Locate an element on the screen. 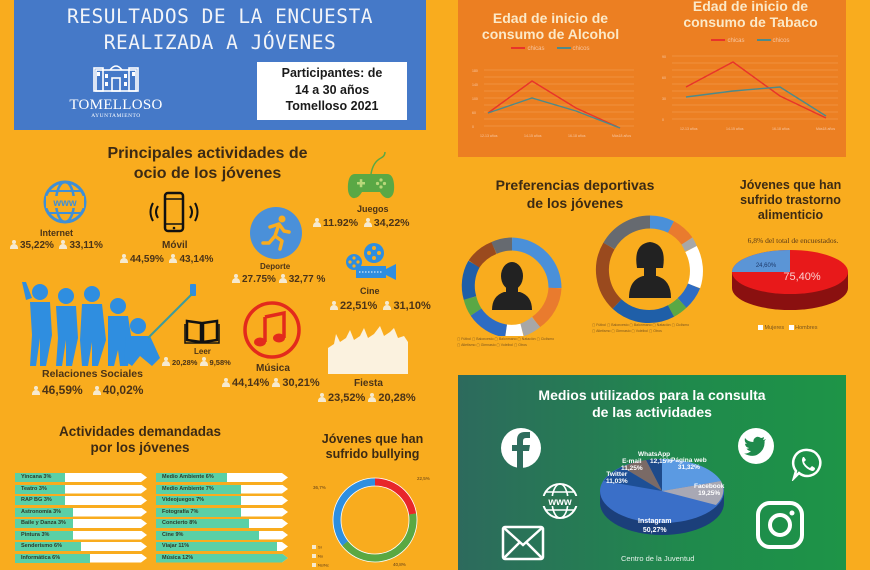  instagram-pct: 50,27% is located at coordinates (654, 530).